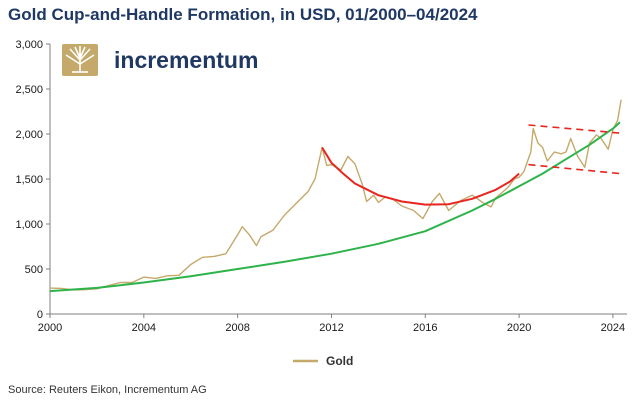 This screenshot has height=400, width=634. Describe the element at coordinates (29, 45) in the screenshot. I see `y-tick-label: 3,000` at that location.